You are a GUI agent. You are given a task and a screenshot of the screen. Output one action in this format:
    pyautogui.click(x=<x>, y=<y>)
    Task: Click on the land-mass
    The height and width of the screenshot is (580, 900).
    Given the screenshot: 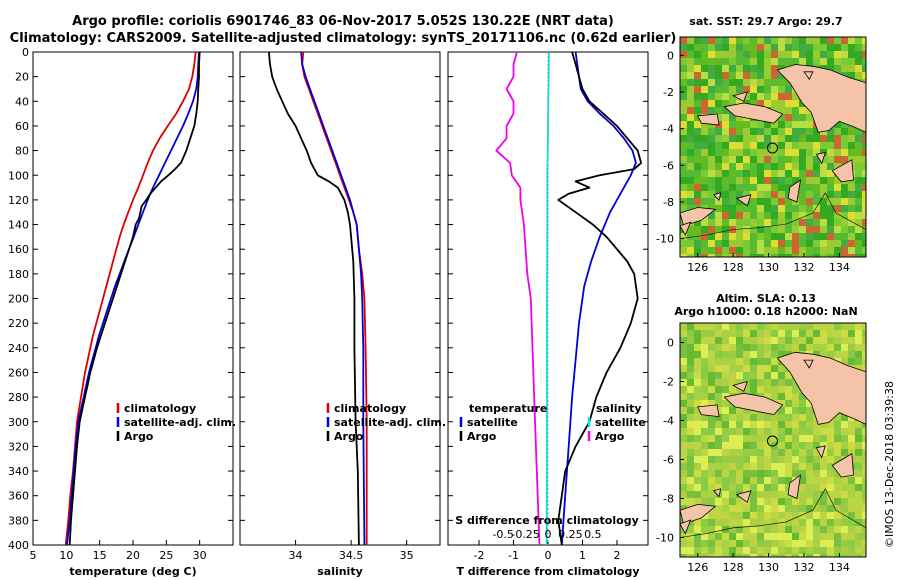 What is the action you would take?
    pyautogui.click(x=753, y=113)
    